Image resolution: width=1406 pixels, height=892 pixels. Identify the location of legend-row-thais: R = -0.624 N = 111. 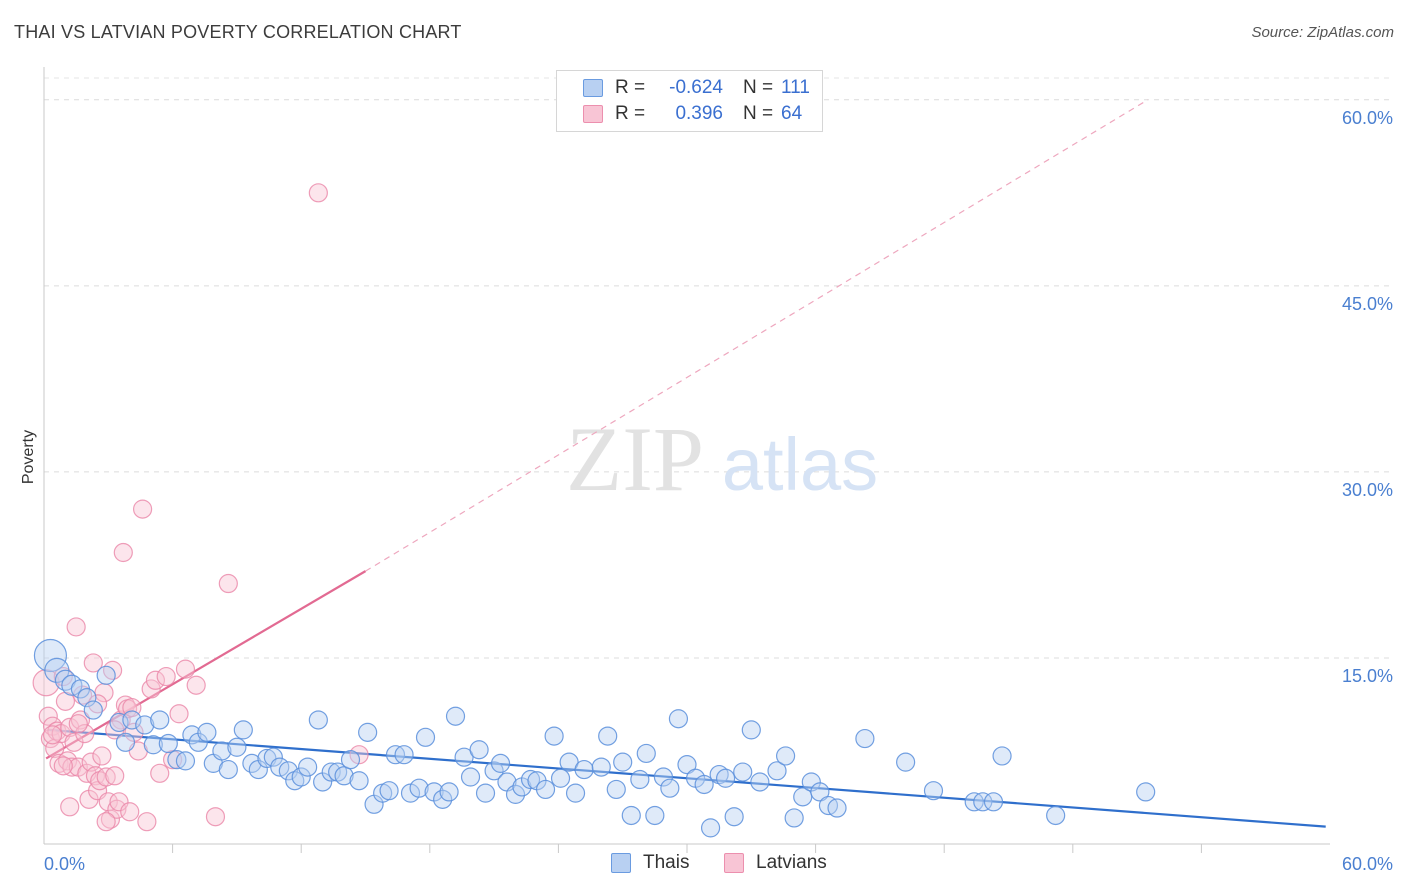
(696, 88).